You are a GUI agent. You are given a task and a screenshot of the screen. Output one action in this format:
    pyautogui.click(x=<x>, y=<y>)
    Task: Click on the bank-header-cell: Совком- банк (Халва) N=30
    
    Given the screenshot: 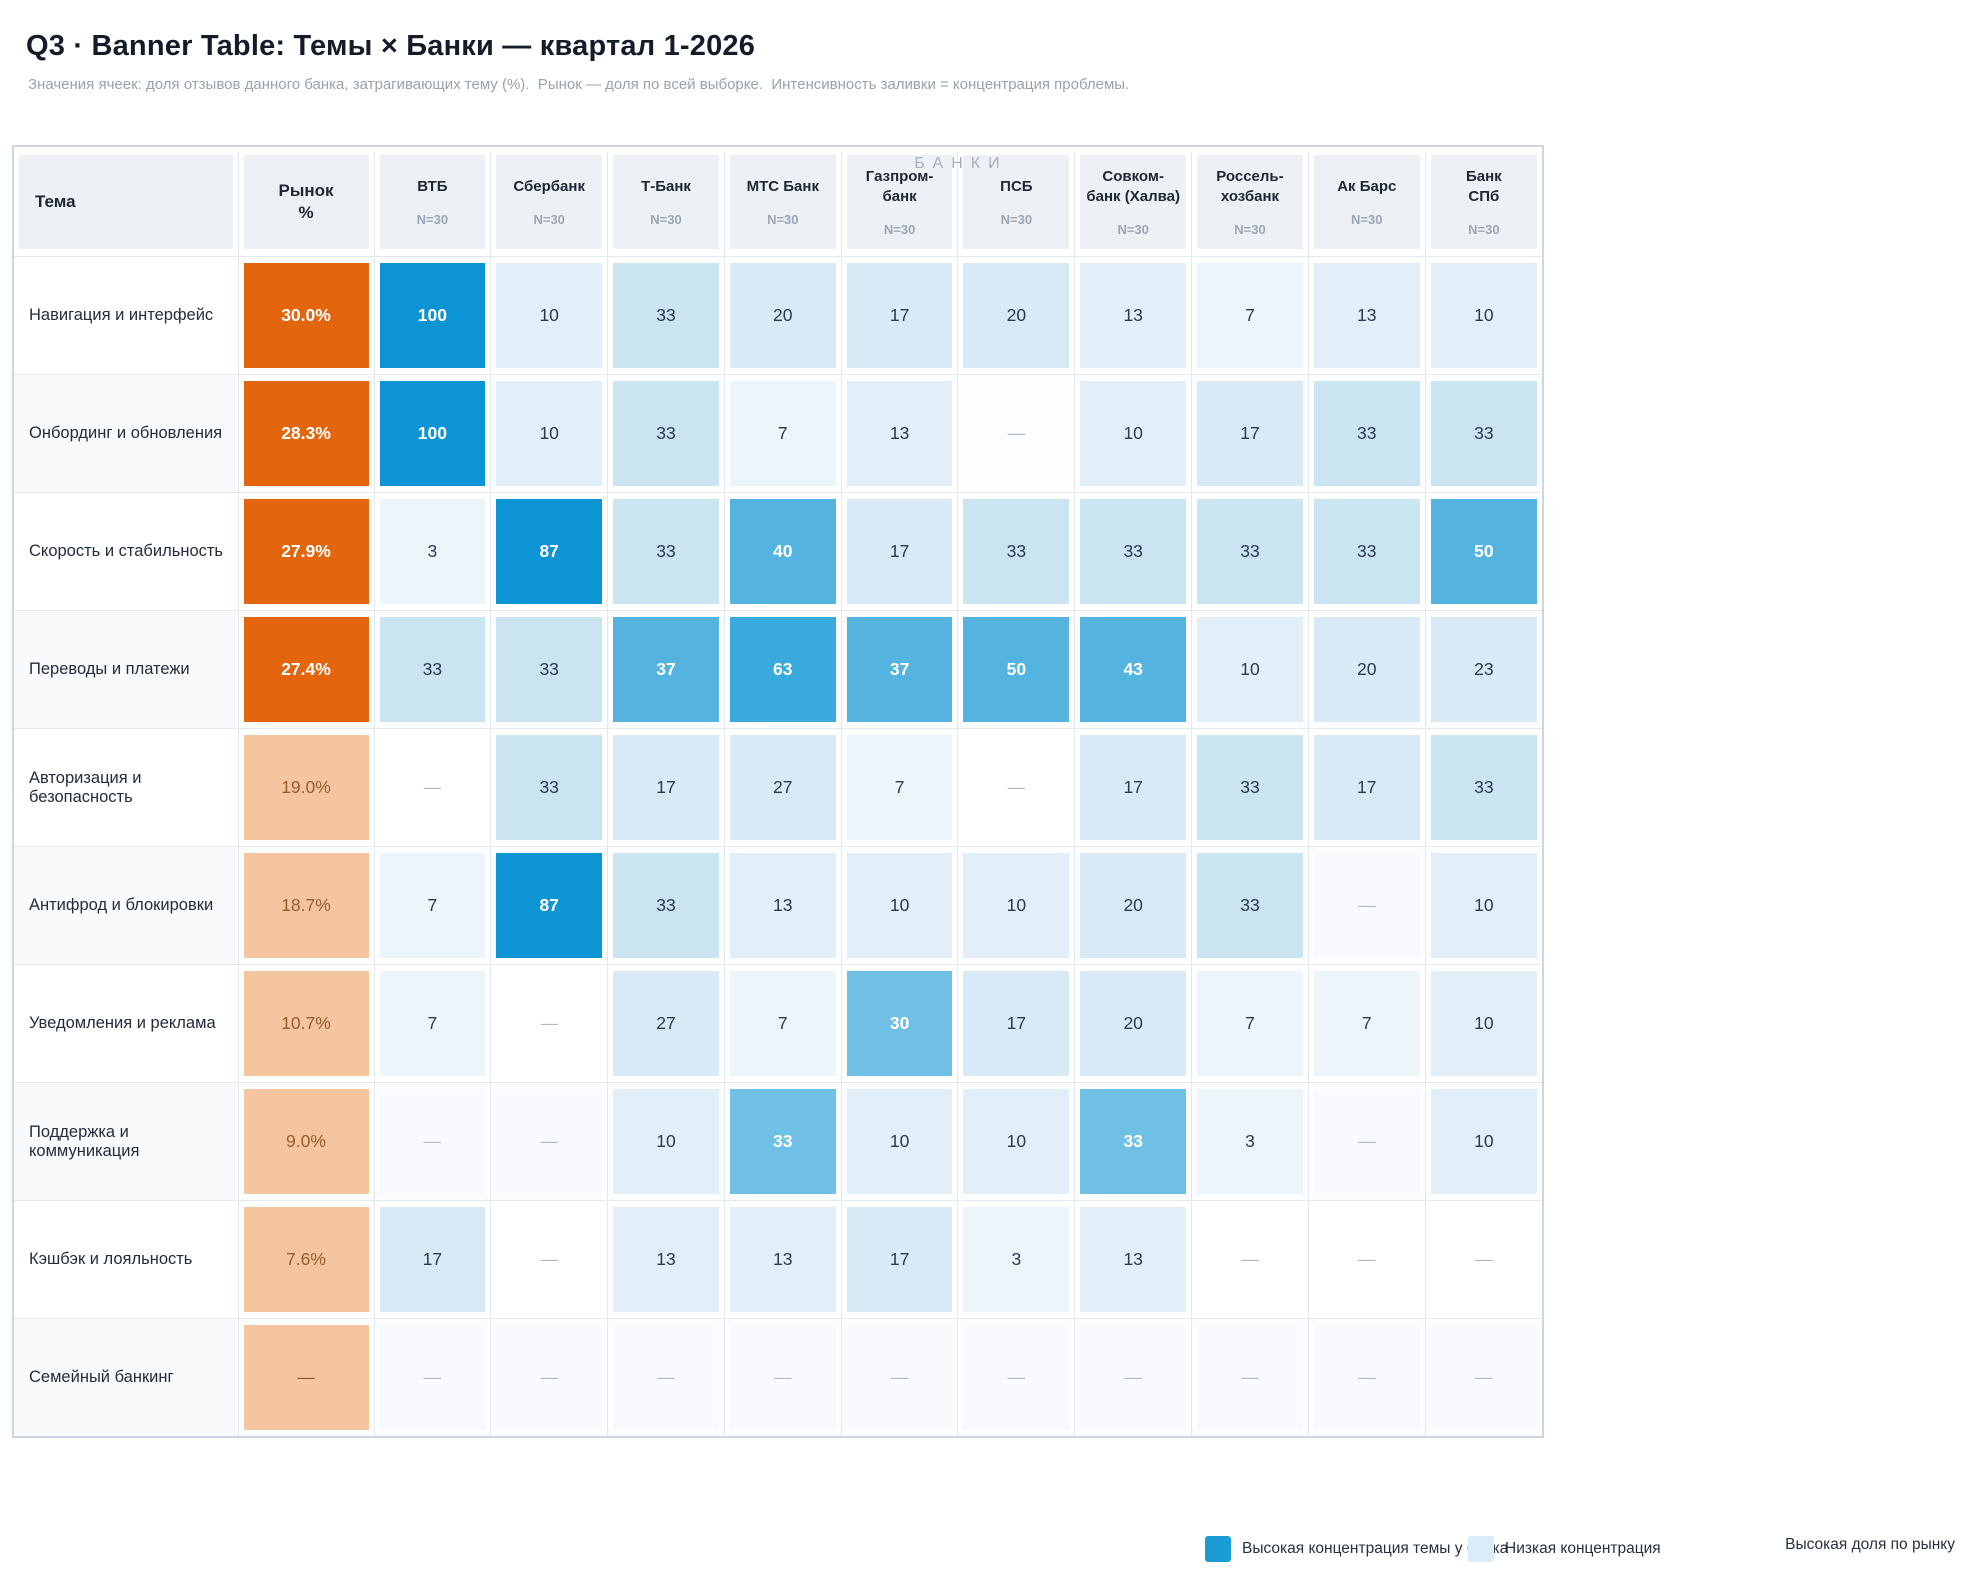 What is the action you would take?
    pyautogui.click(x=1133, y=204)
    